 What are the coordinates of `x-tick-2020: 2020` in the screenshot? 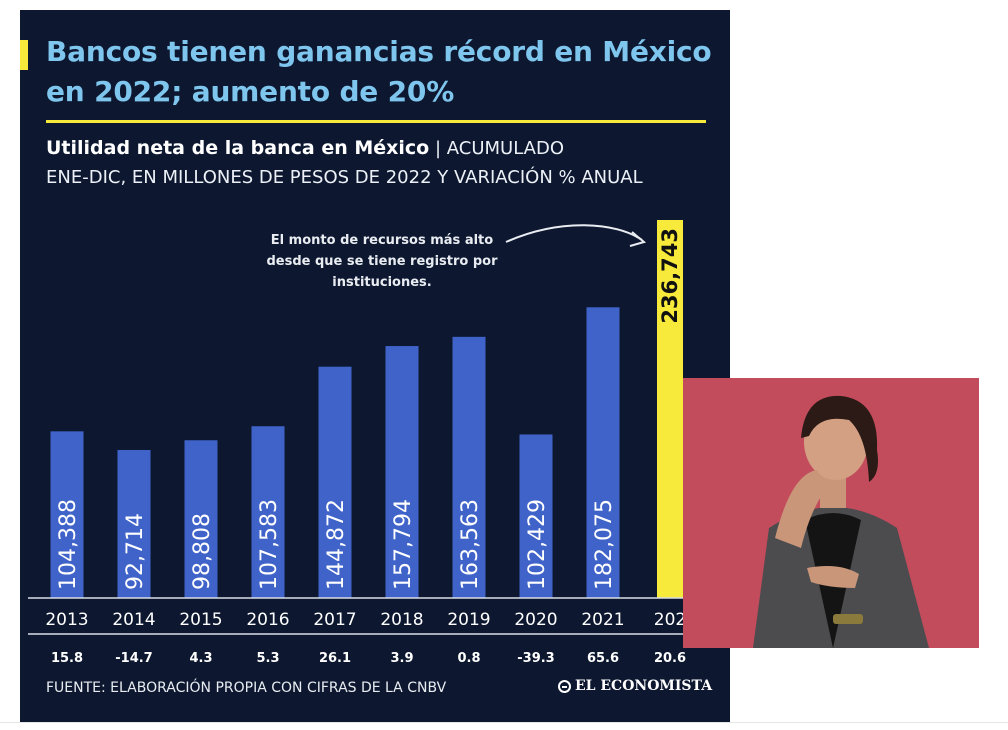 It's located at (535, 620).